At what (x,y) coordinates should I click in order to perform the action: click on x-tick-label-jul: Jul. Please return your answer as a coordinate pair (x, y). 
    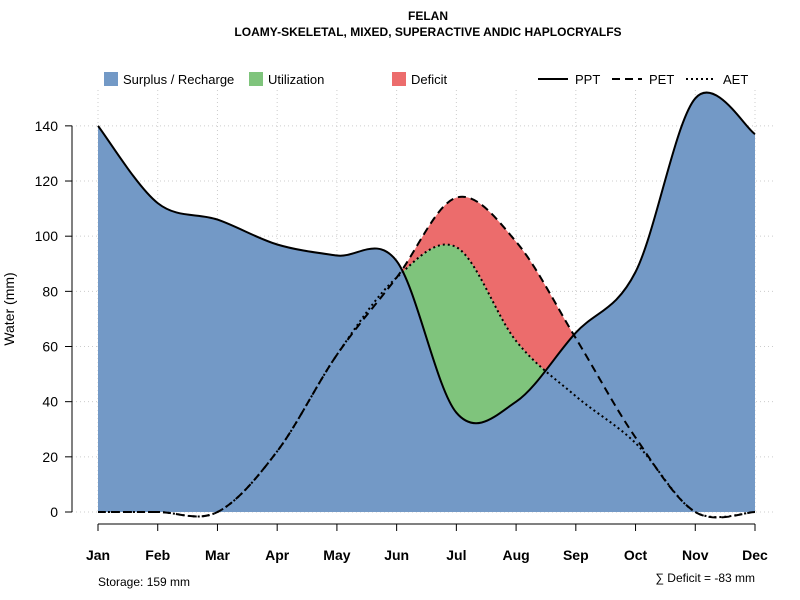
    Looking at the image, I should click on (456, 555).